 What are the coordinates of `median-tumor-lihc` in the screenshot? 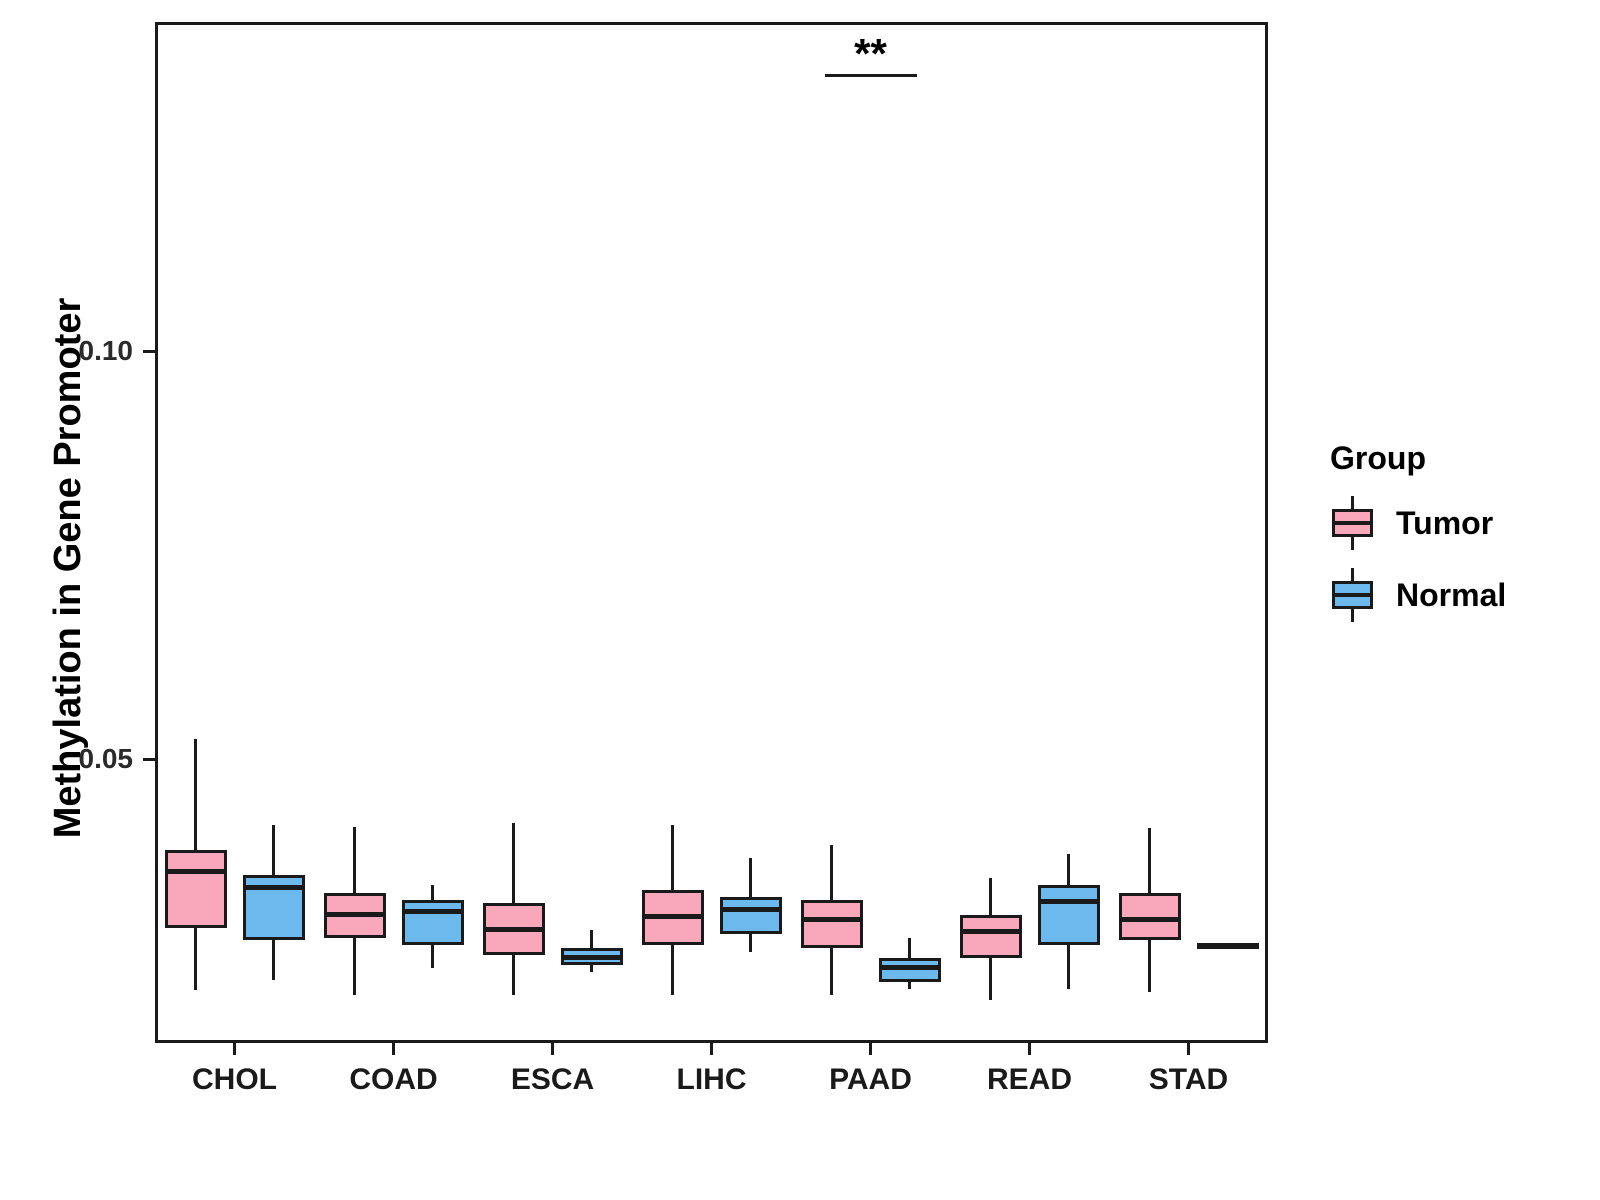 It's located at (672, 916).